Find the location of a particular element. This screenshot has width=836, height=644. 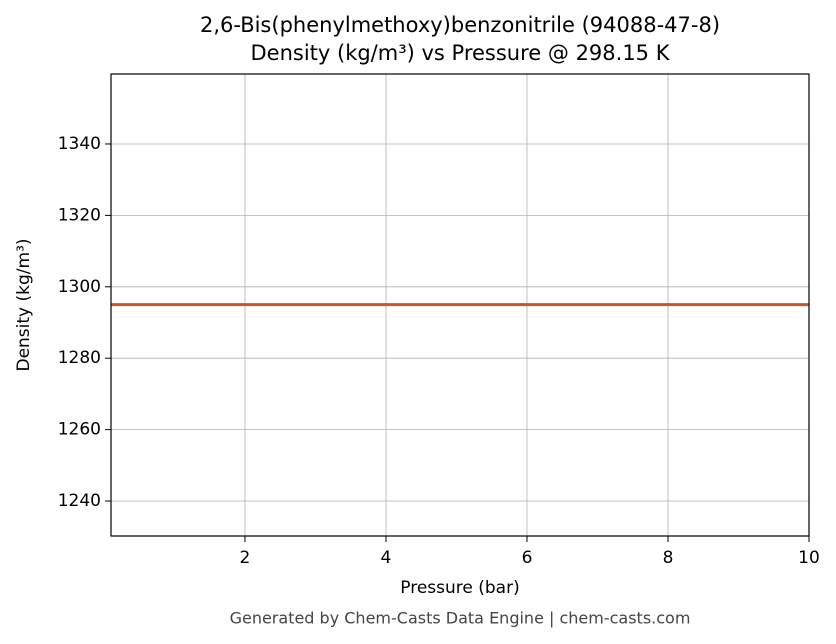

chart-subtitle: Density (kg/m³) vs Pressure @ 298.15 K is located at coordinates (460, 53).